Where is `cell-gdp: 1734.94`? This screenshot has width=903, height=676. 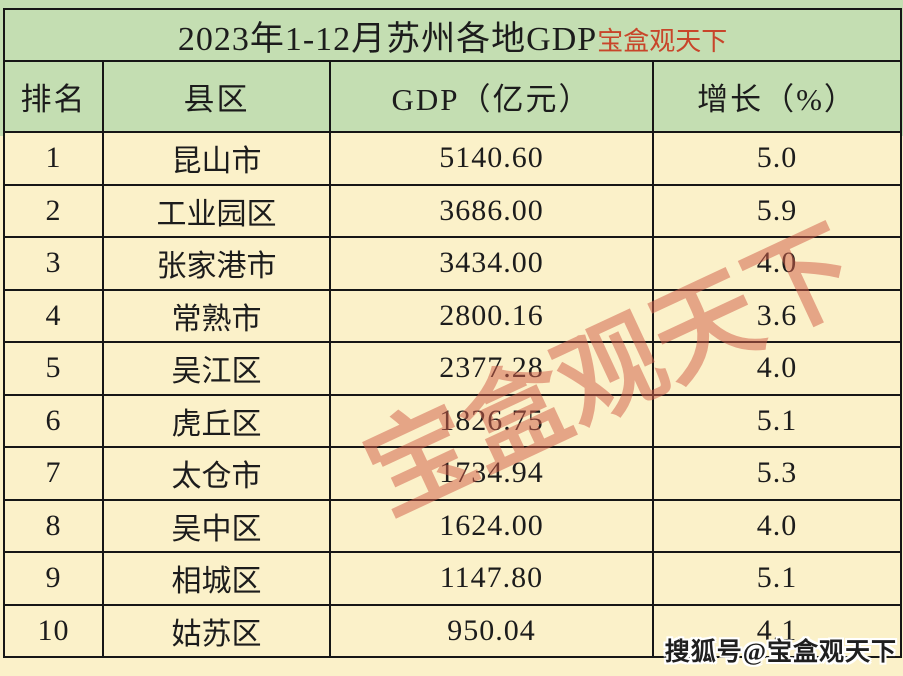
cell-gdp: 1734.94 is located at coordinates (491, 473).